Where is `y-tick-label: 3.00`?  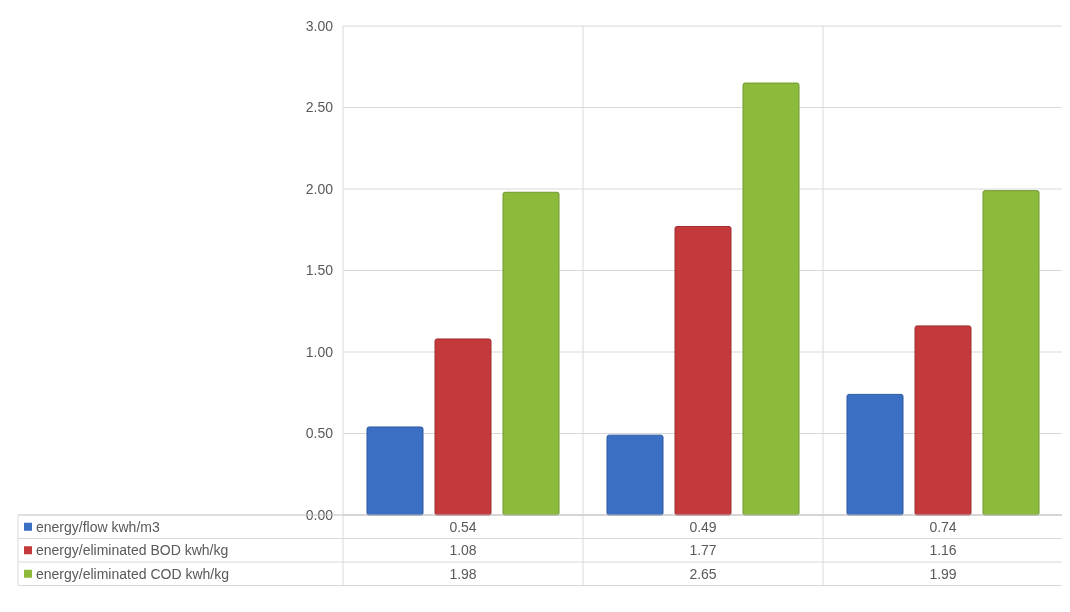
y-tick-label: 3.00 is located at coordinates (319, 25).